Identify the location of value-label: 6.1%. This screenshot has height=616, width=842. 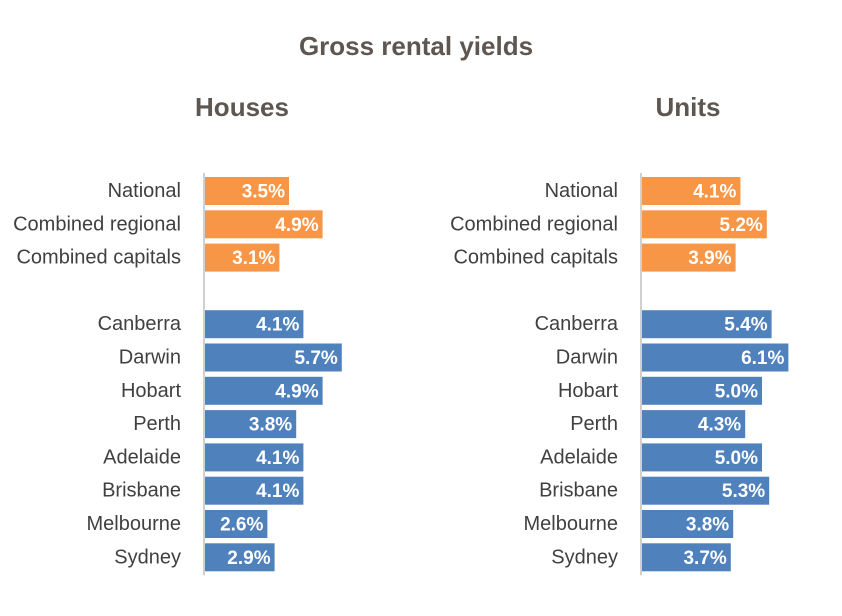
(762, 358).